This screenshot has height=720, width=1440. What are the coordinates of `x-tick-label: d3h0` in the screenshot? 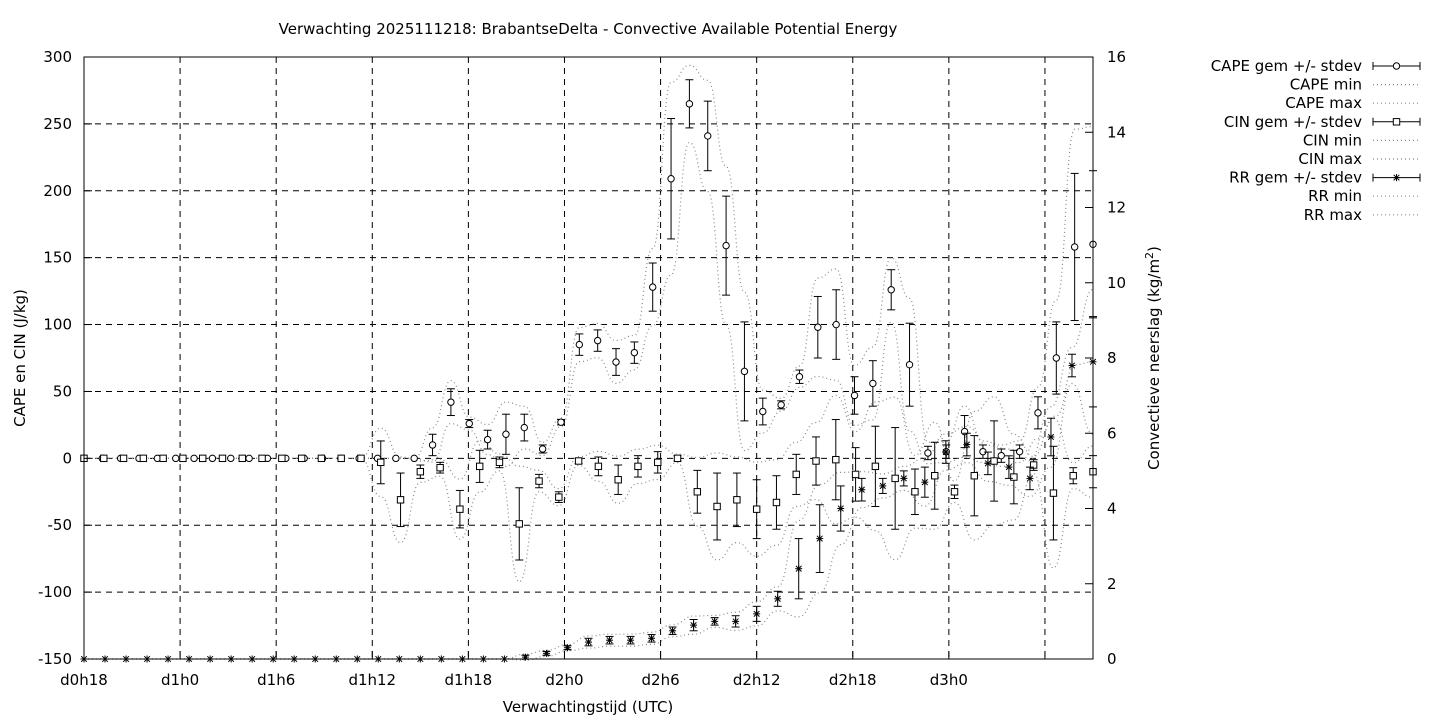 It's located at (949, 680).